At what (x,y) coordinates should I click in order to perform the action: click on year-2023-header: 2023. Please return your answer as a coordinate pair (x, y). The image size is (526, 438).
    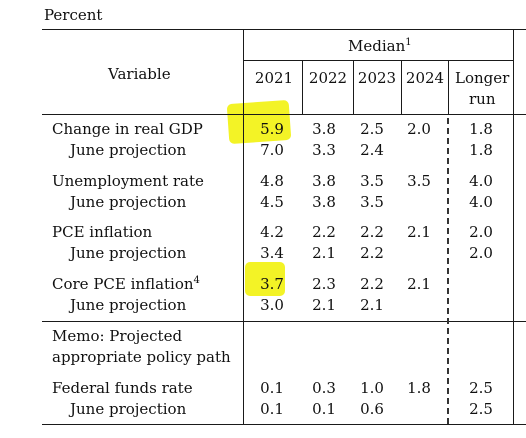
    Looking at the image, I should click on (377, 78).